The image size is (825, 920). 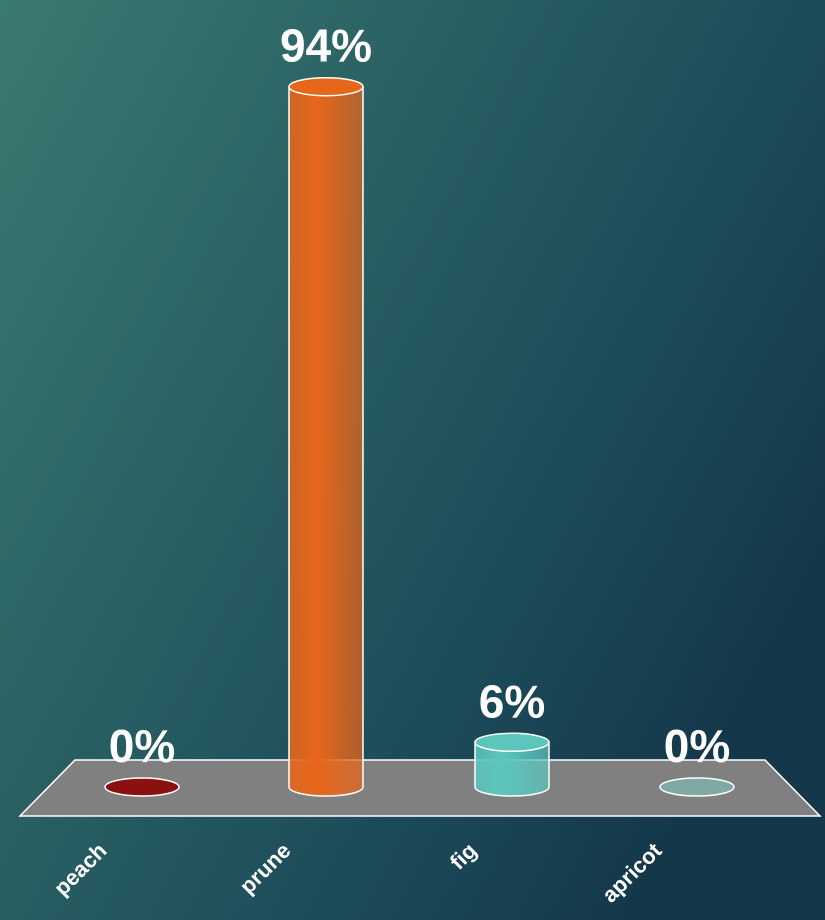 I want to click on value-label: 94%, so click(x=326, y=46).